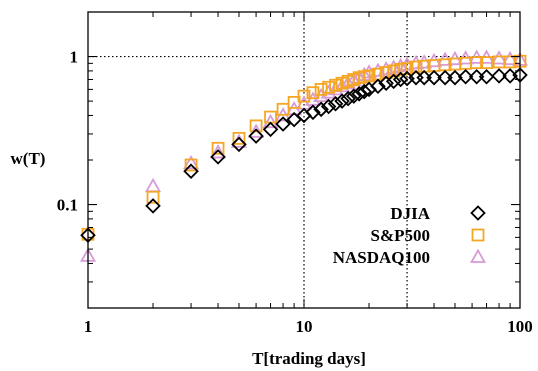  I want to click on legend-label: NASDAQ100, so click(381, 257).